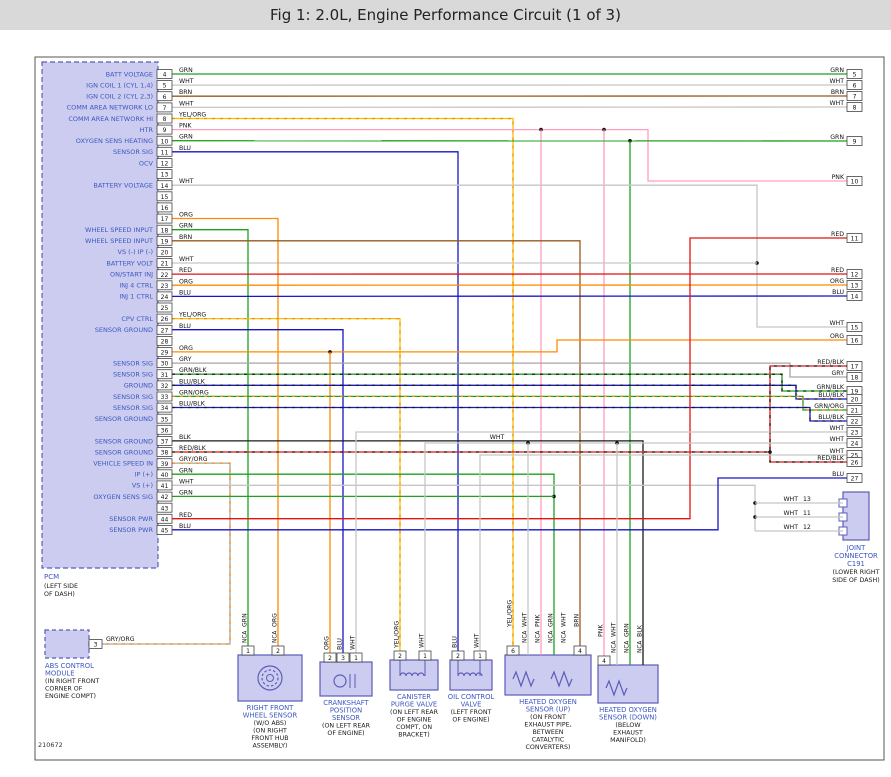 The width and height of the screenshot is (891, 777). Describe the element at coordinates (509, 155) in the screenshot. I see `wire-pnk` at that location.